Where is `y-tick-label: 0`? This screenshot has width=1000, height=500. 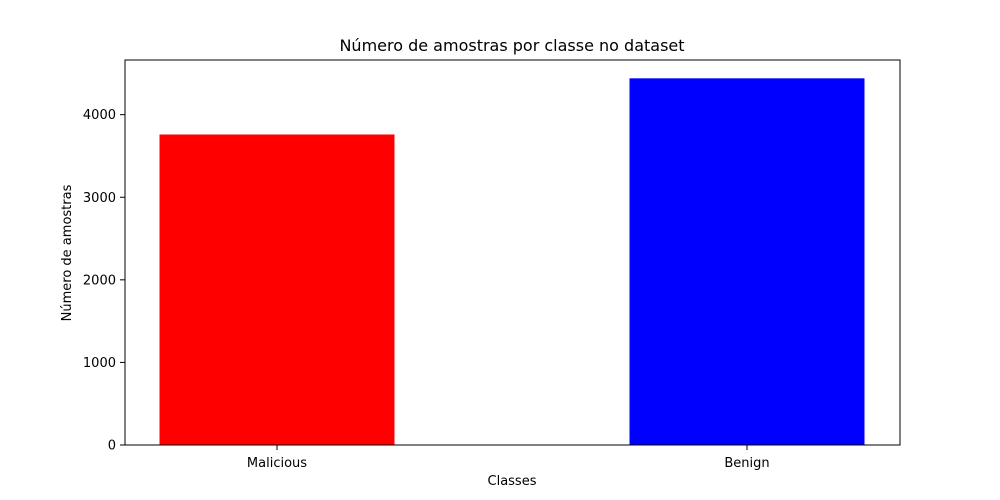 y-tick-label: 0 is located at coordinates (112, 446).